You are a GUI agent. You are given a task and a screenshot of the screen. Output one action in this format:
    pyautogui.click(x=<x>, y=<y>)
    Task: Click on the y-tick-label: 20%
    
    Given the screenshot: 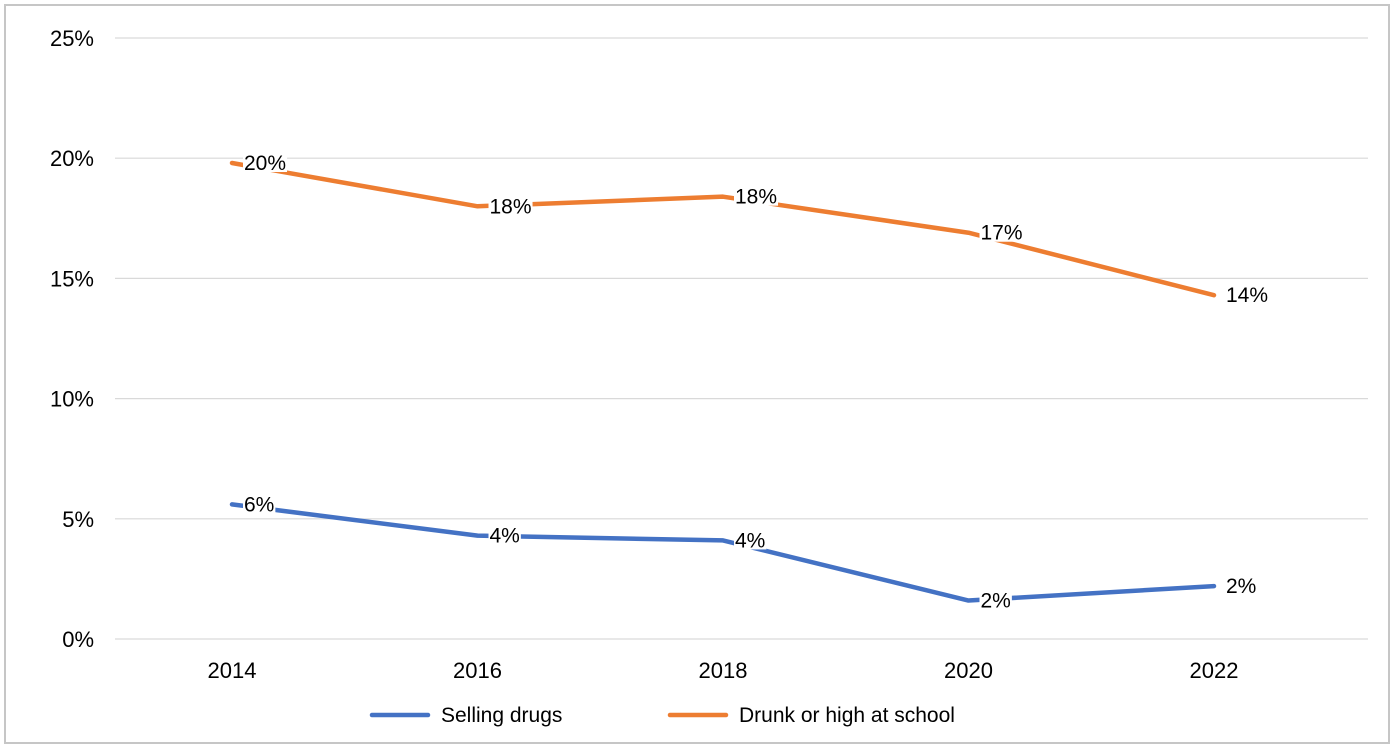 What is the action you would take?
    pyautogui.click(x=72, y=158)
    